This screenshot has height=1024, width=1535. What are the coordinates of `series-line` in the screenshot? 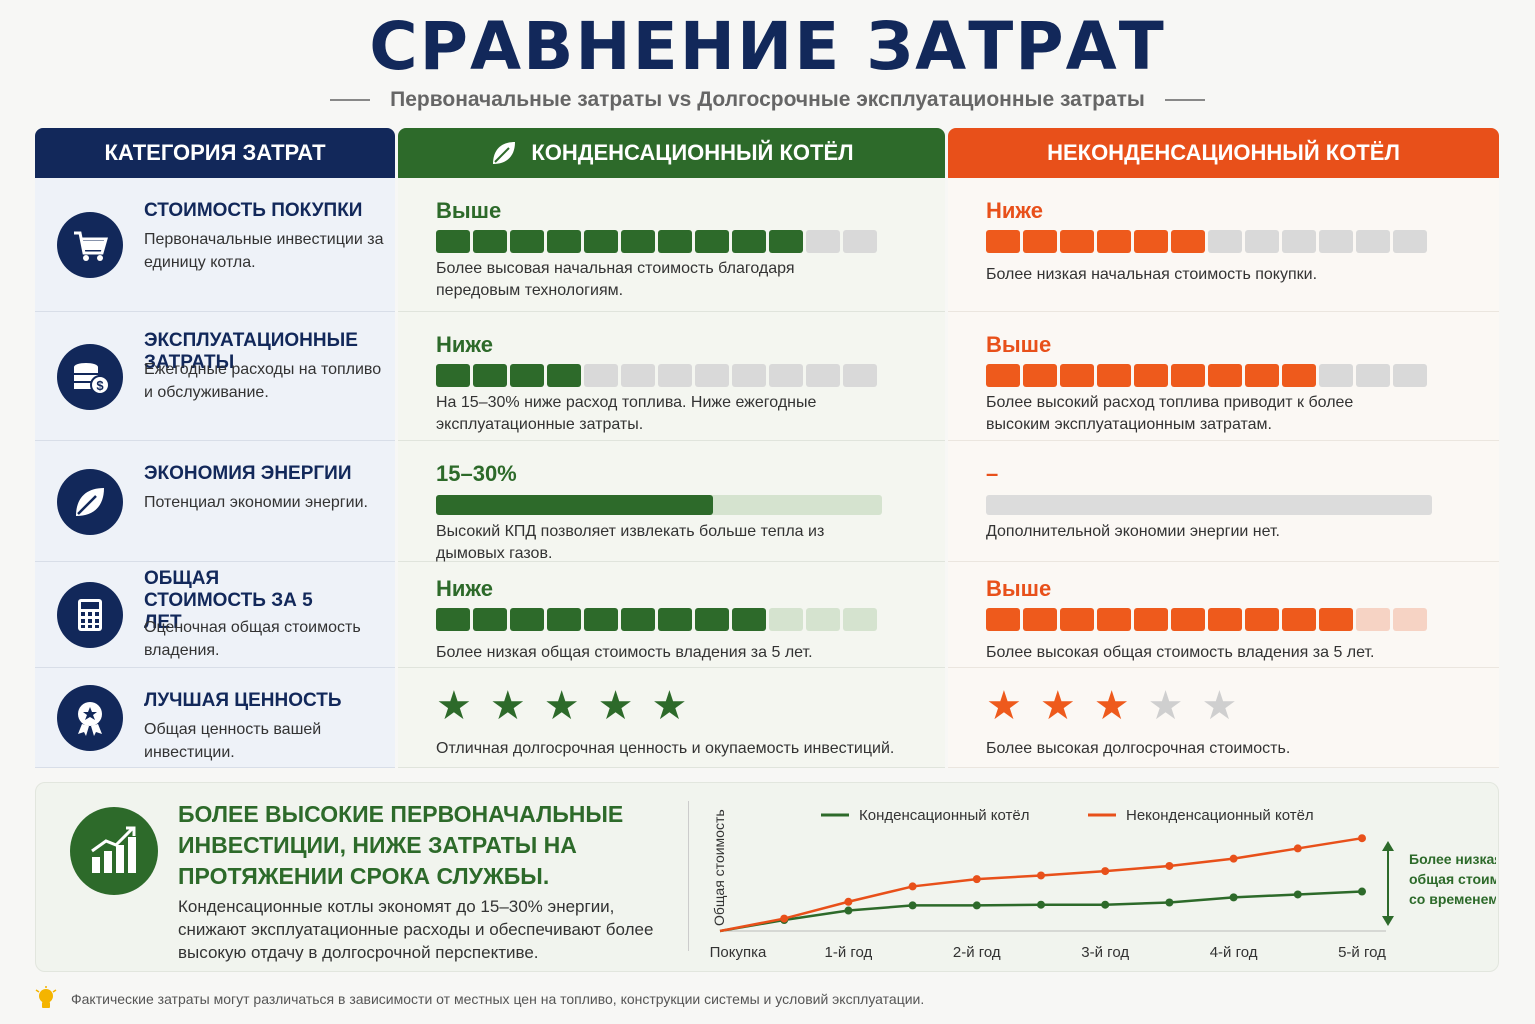 It's located at (1041, 884).